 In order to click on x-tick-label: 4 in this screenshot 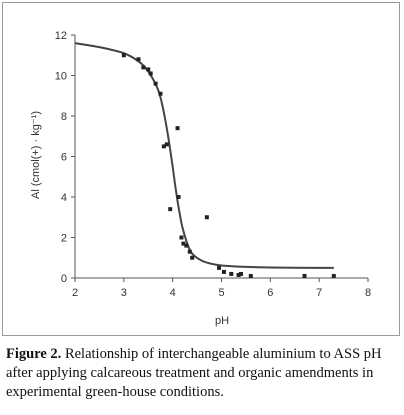, I will do `click(173, 293)`.